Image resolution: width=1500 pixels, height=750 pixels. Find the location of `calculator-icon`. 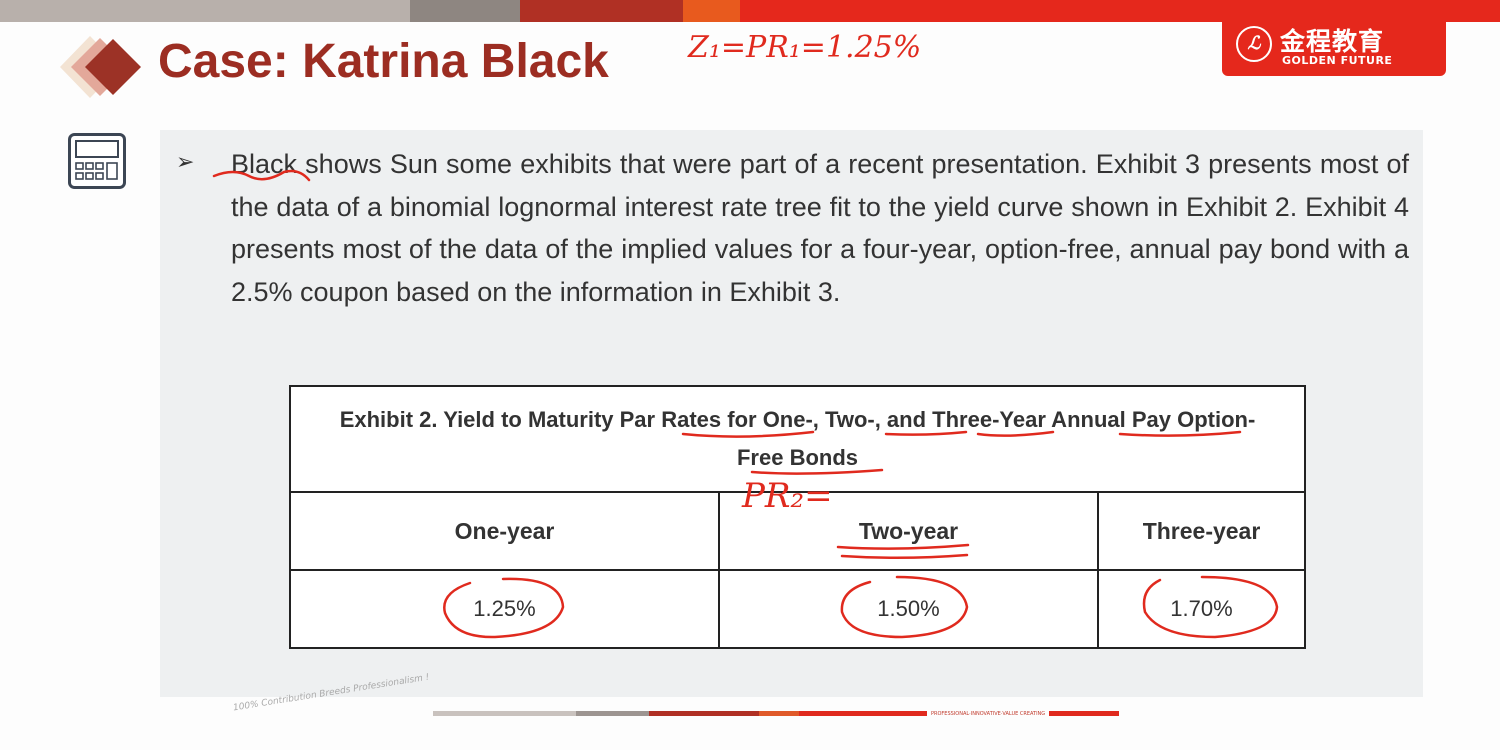

calculator-icon is located at coordinates (97, 161).